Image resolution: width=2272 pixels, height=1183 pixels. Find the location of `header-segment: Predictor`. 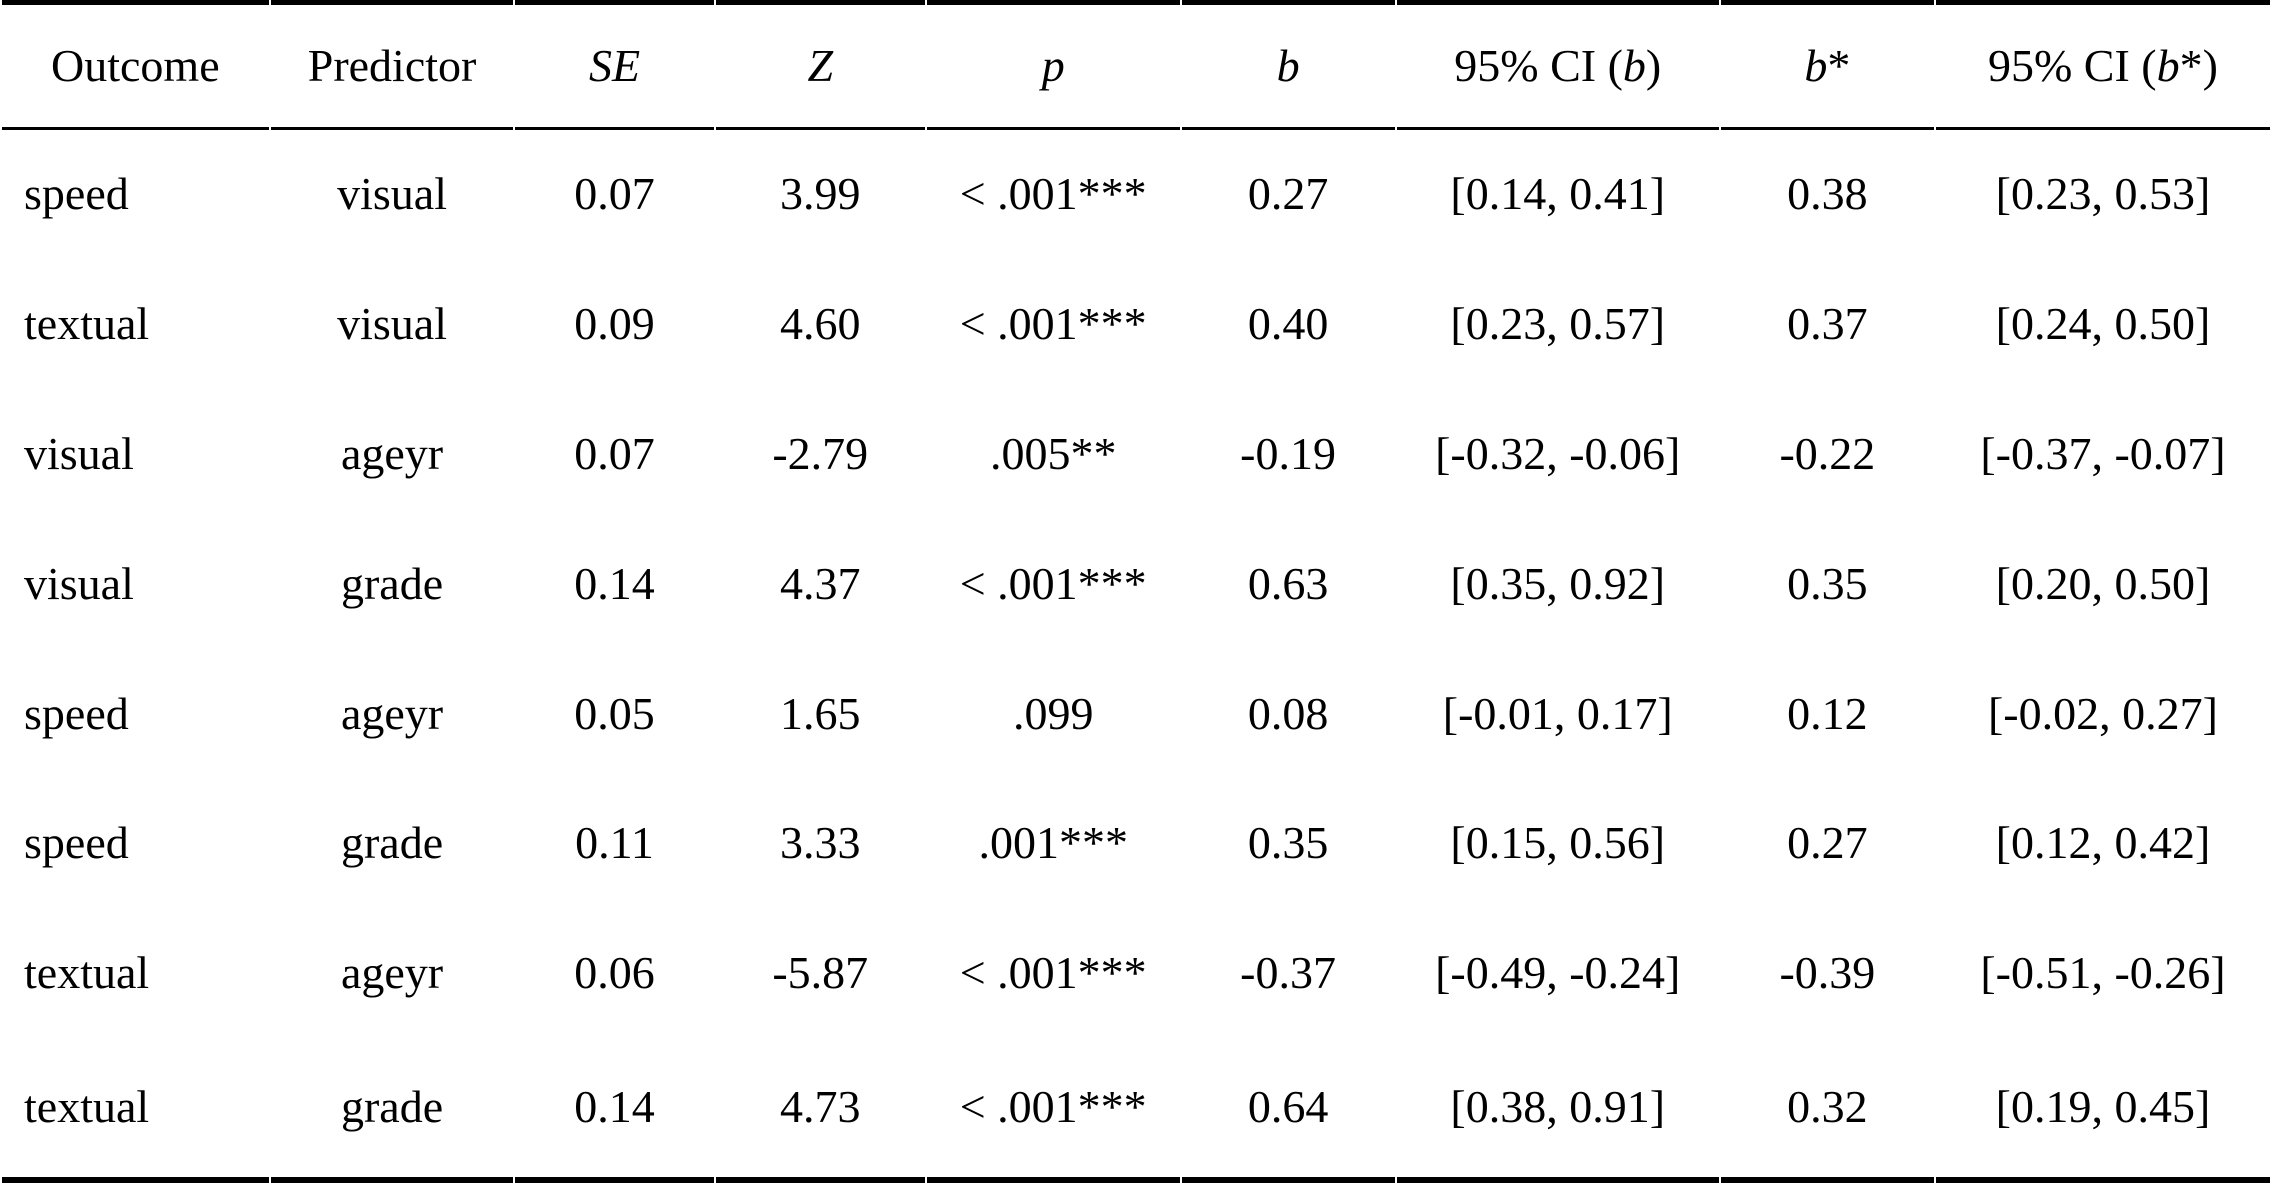

header-segment: Predictor is located at coordinates (392, 65).